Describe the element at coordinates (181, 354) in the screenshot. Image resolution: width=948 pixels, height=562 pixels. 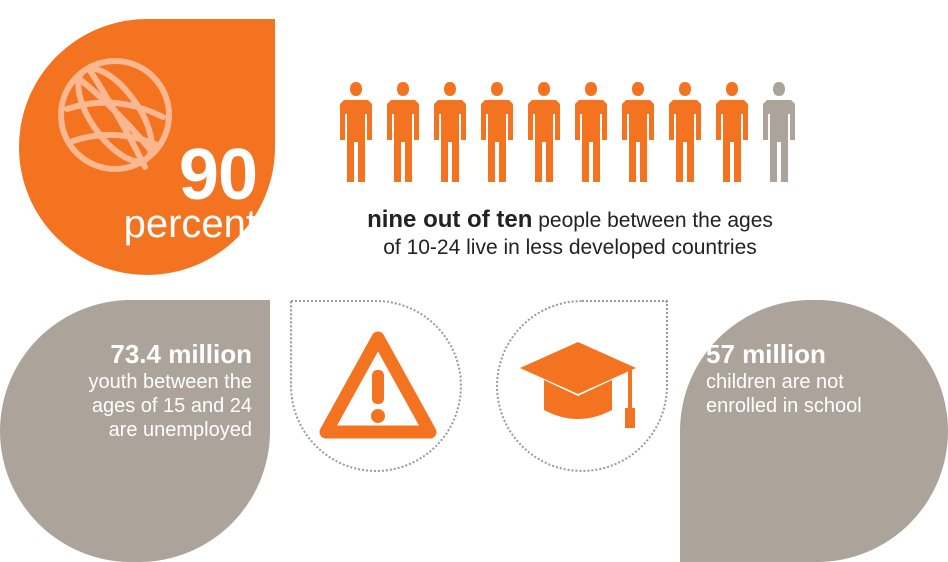
I see `unemployment-value: 73.4 million` at that location.